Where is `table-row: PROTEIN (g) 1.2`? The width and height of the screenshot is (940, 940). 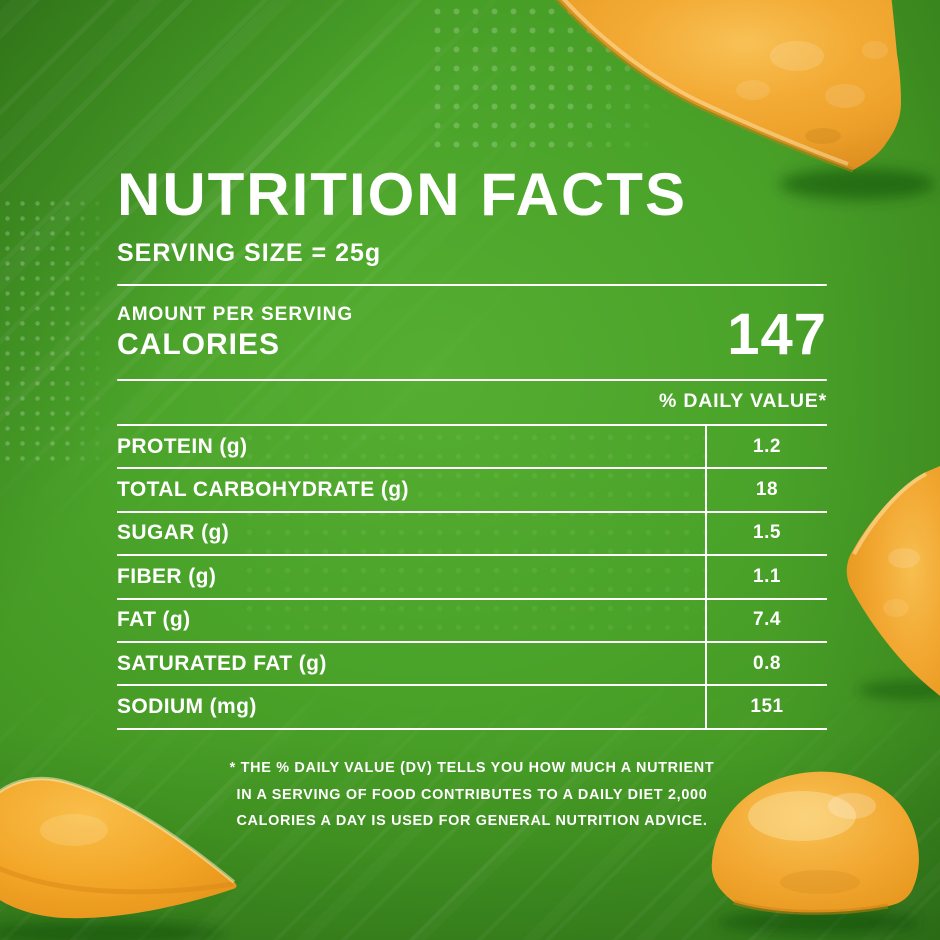
table-row: PROTEIN (g) 1.2 is located at coordinates (472, 448).